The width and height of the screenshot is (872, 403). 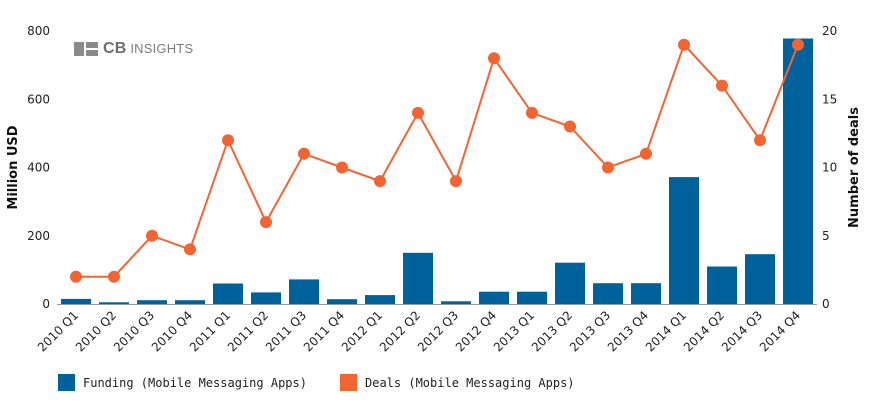 I want to click on x-tick-label: 2010 Q2, so click(x=96, y=331).